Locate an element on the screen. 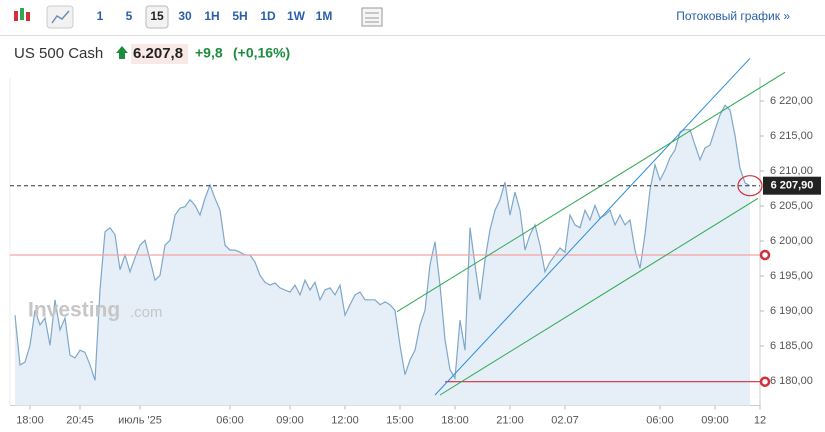  last-price-label: 6 207,90 is located at coordinates (792, 186).